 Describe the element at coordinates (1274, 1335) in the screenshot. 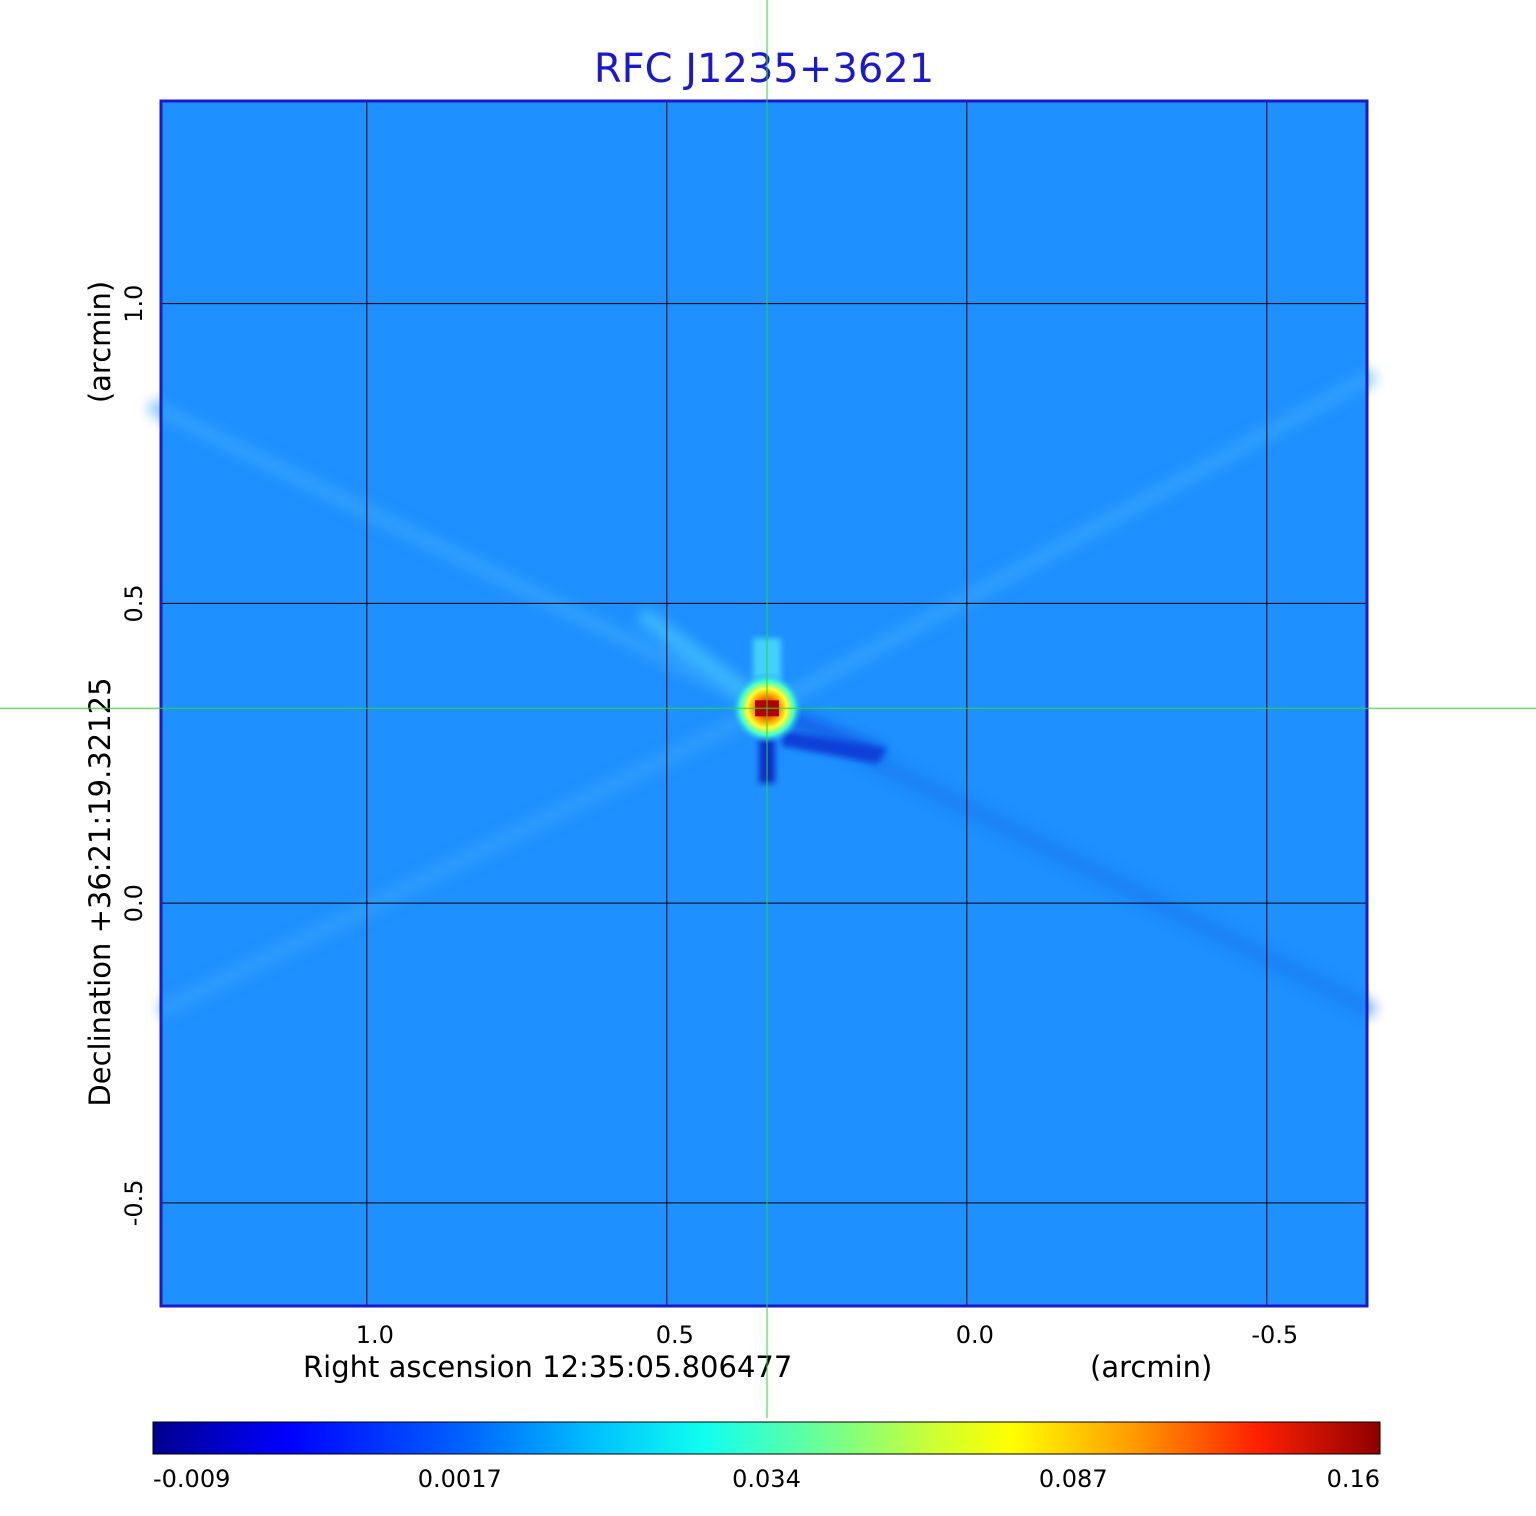

I see `x-tick-label: -0.5` at that location.